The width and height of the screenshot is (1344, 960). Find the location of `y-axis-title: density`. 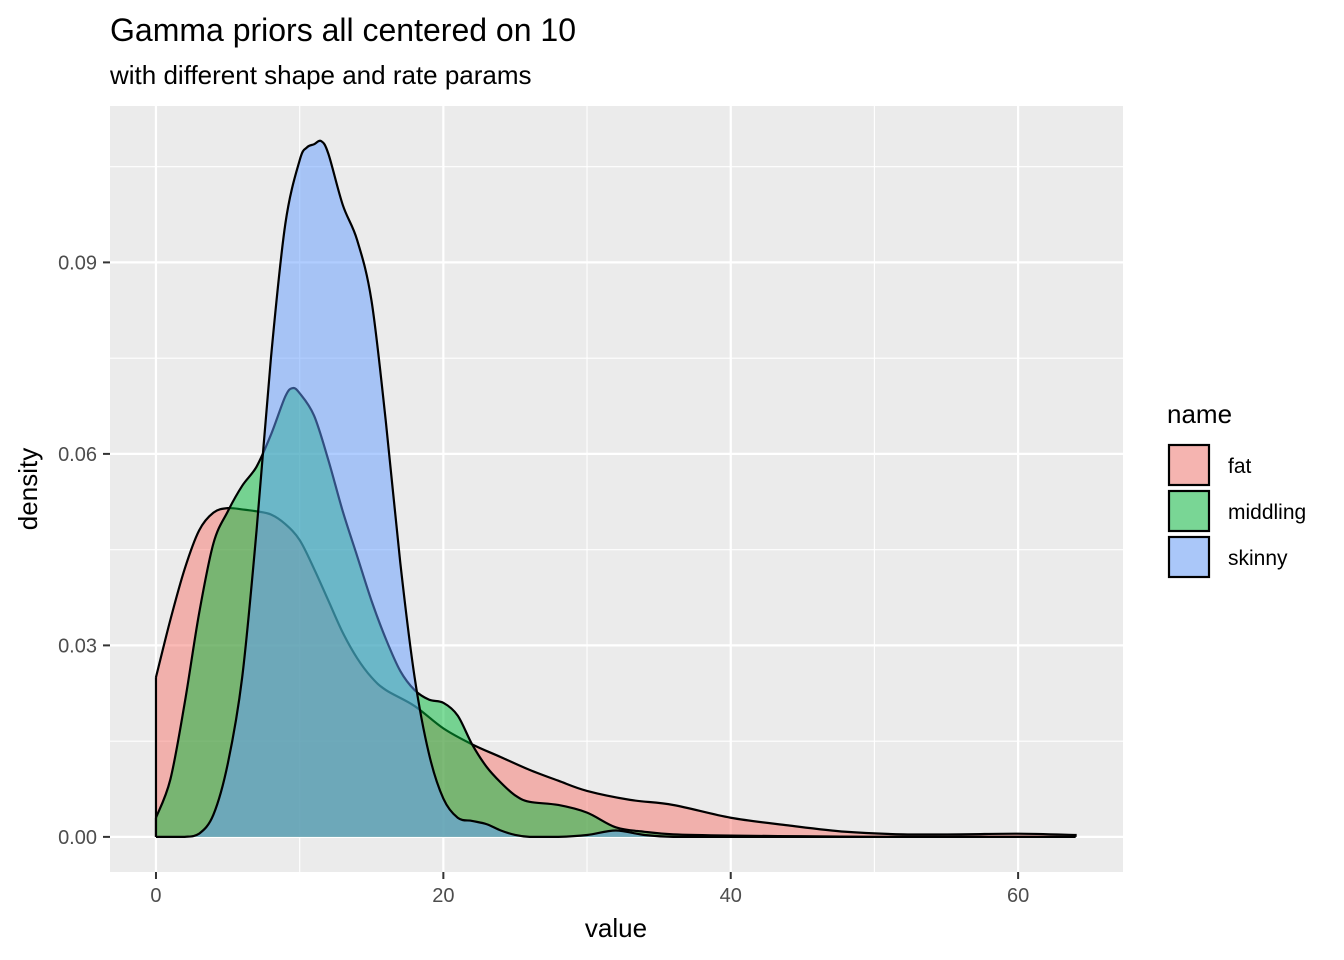

y-axis-title: density is located at coordinates (28, 489).